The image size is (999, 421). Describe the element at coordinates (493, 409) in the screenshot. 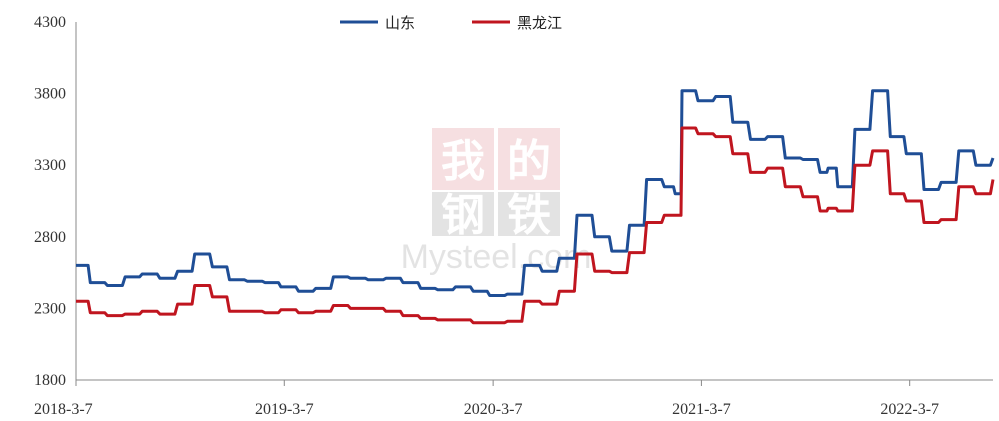

I see `x-tick-label: 2020-3-7` at that location.